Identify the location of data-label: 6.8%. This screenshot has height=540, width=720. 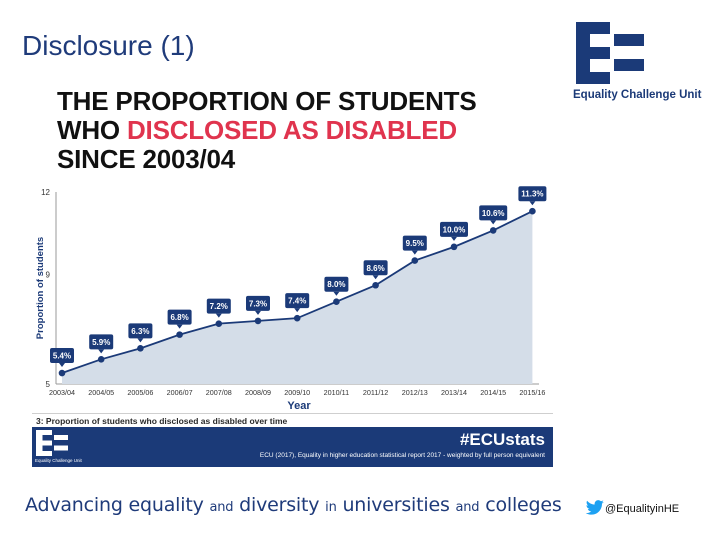
(179, 317).